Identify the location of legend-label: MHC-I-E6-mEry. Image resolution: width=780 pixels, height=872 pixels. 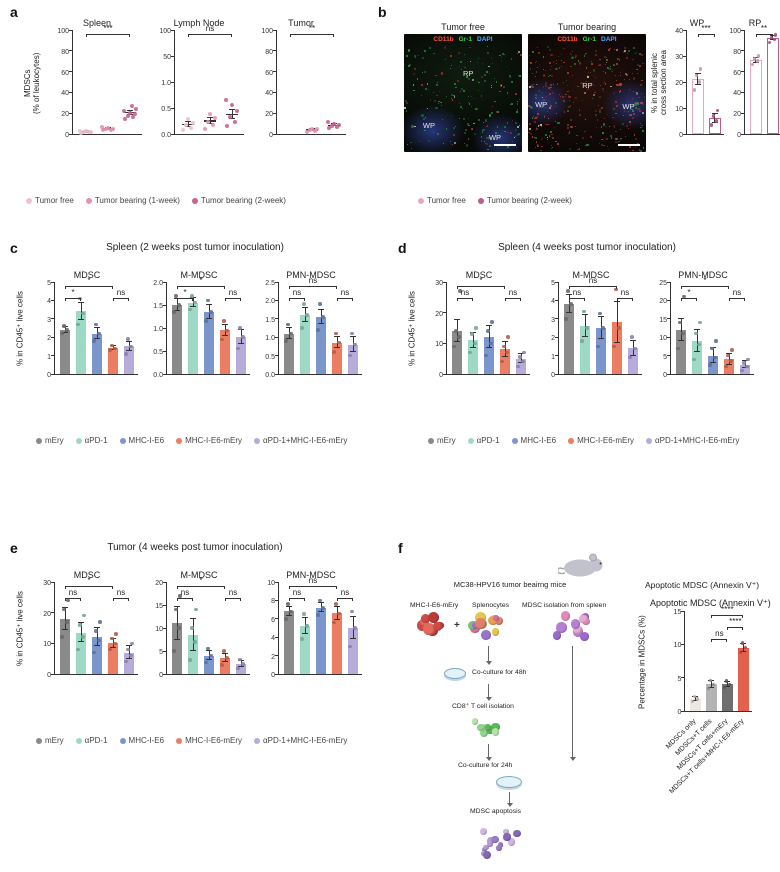
(213, 740).